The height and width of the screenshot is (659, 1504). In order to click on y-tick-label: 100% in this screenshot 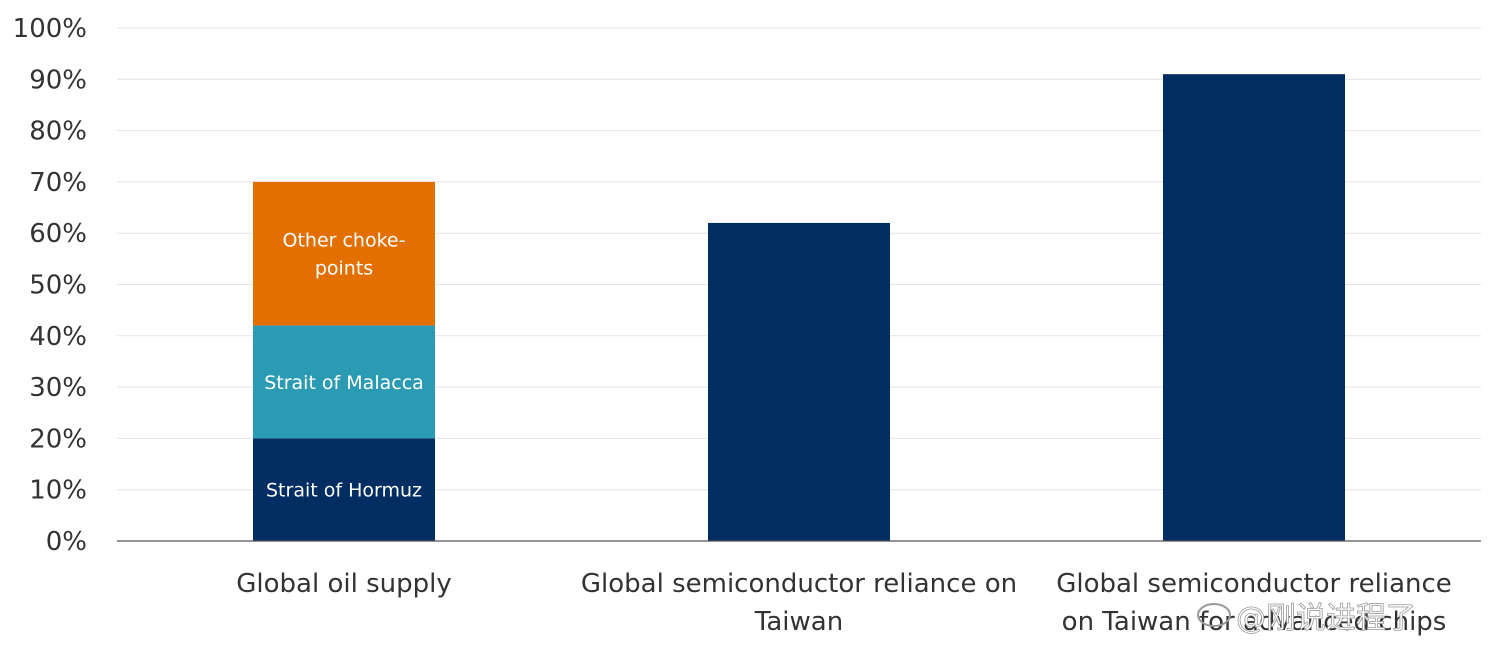, I will do `click(50, 29)`.